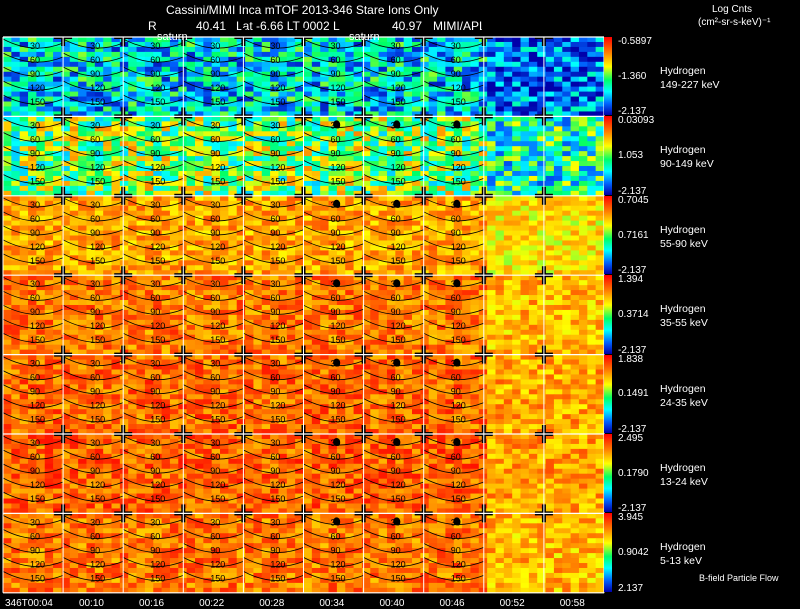 This screenshot has height=609, width=800. What do you see at coordinates (396, 46) in the screenshot?
I see `contour-label: 30` at bounding box center [396, 46].